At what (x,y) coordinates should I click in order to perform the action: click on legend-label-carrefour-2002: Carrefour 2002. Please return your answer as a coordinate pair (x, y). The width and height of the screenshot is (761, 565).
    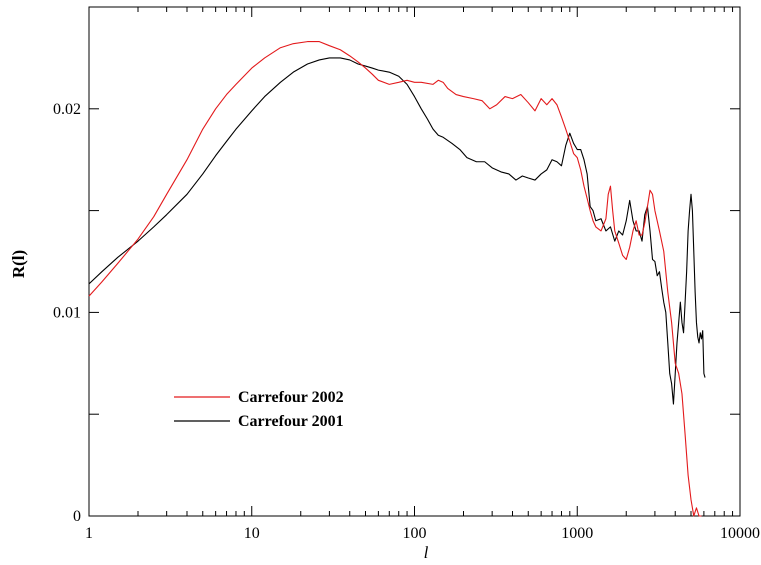
    Looking at the image, I should click on (291, 397).